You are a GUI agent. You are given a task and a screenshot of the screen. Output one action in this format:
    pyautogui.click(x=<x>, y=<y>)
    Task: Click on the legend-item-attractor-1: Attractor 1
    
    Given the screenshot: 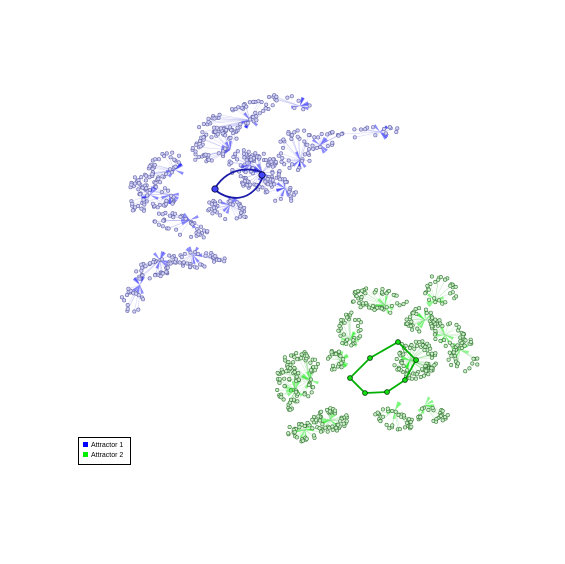 What is the action you would take?
    pyautogui.click(x=103, y=445)
    